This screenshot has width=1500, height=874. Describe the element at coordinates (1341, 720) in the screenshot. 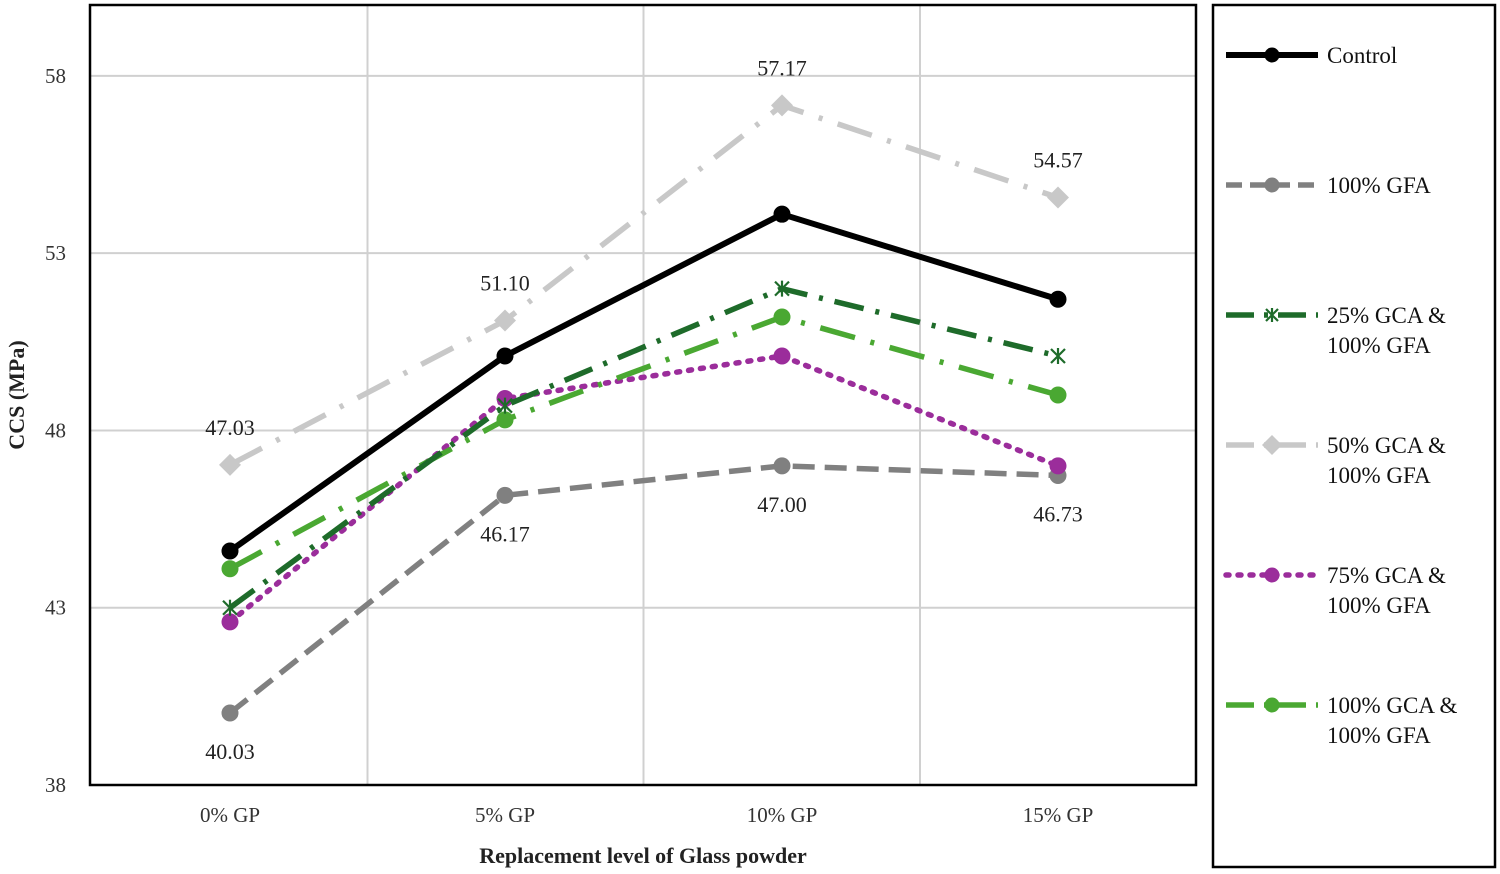

I see `legend-item: 100% GCA & 100% GFA` at that location.